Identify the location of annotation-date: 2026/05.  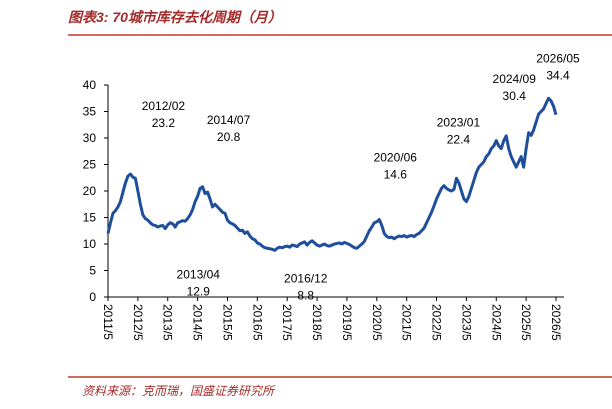
(558, 59).